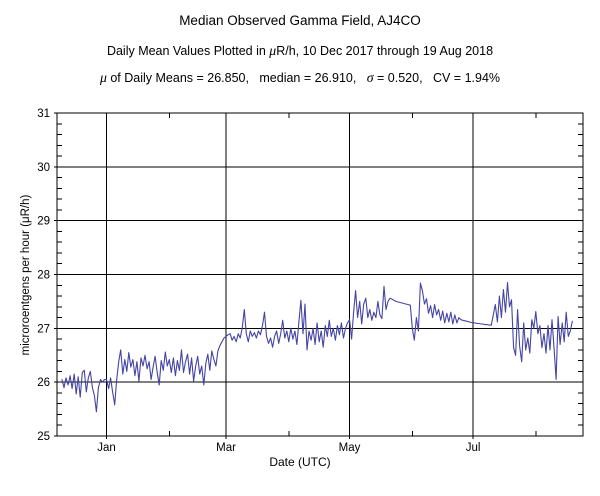 This screenshot has height=496, width=600. Describe the element at coordinates (43, 168) in the screenshot. I see `y-tick-label: 30` at that location.